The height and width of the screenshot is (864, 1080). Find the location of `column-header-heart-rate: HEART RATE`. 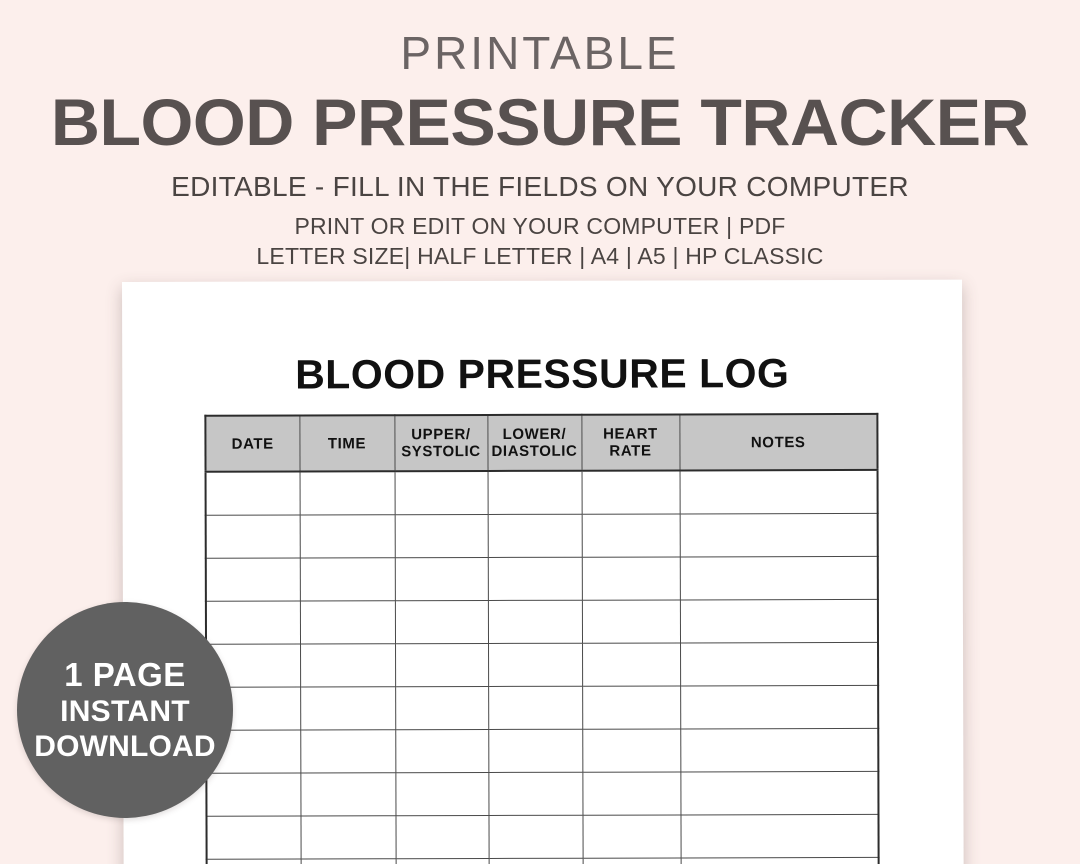

column-header-heart-rate: HEART RATE is located at coordinates (630, 442).